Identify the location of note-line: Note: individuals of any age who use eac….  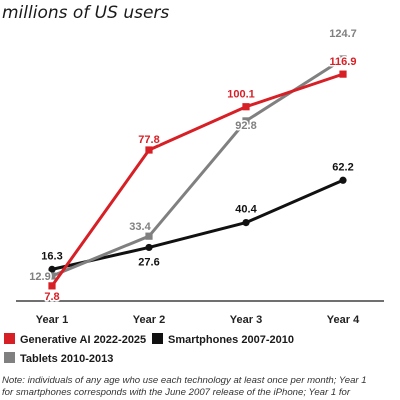
(184, 380).